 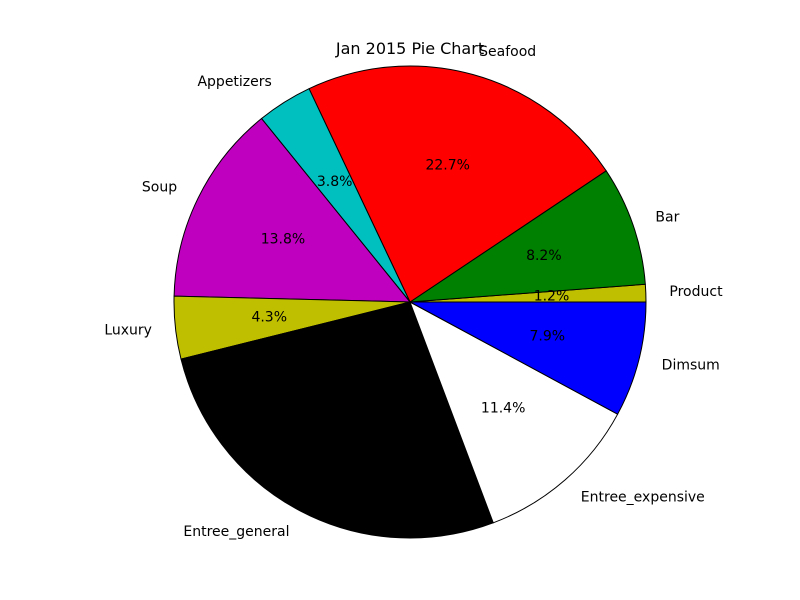 What do you see at coordinates (236, 532) in the screenshot?
I see `category-label-entree-general: Entree_general` at bounding box center [236, 532].